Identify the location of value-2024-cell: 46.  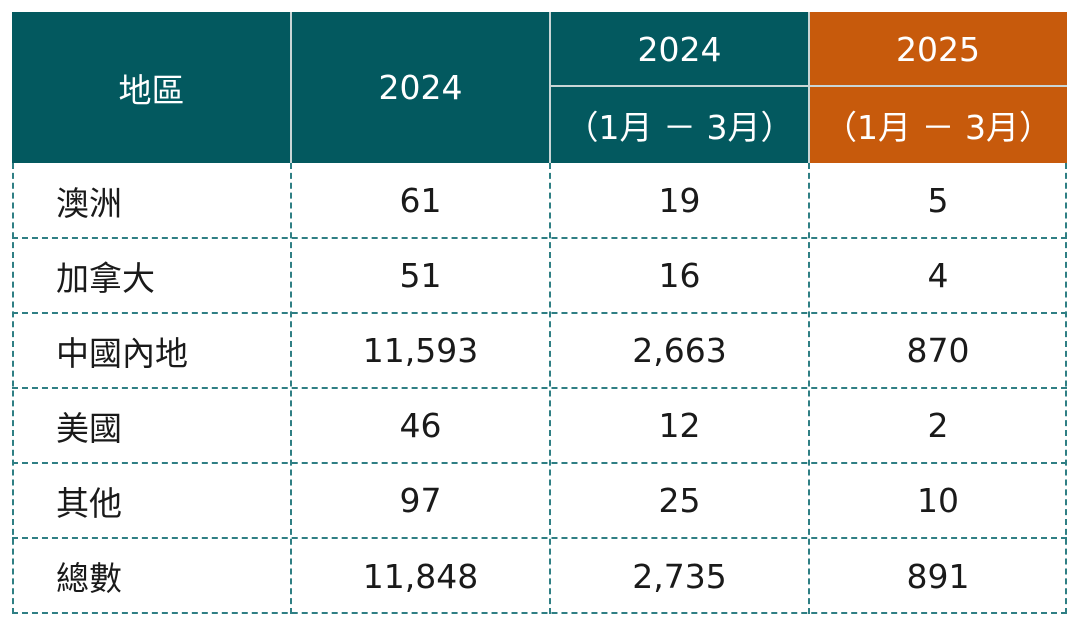
(420, 425).